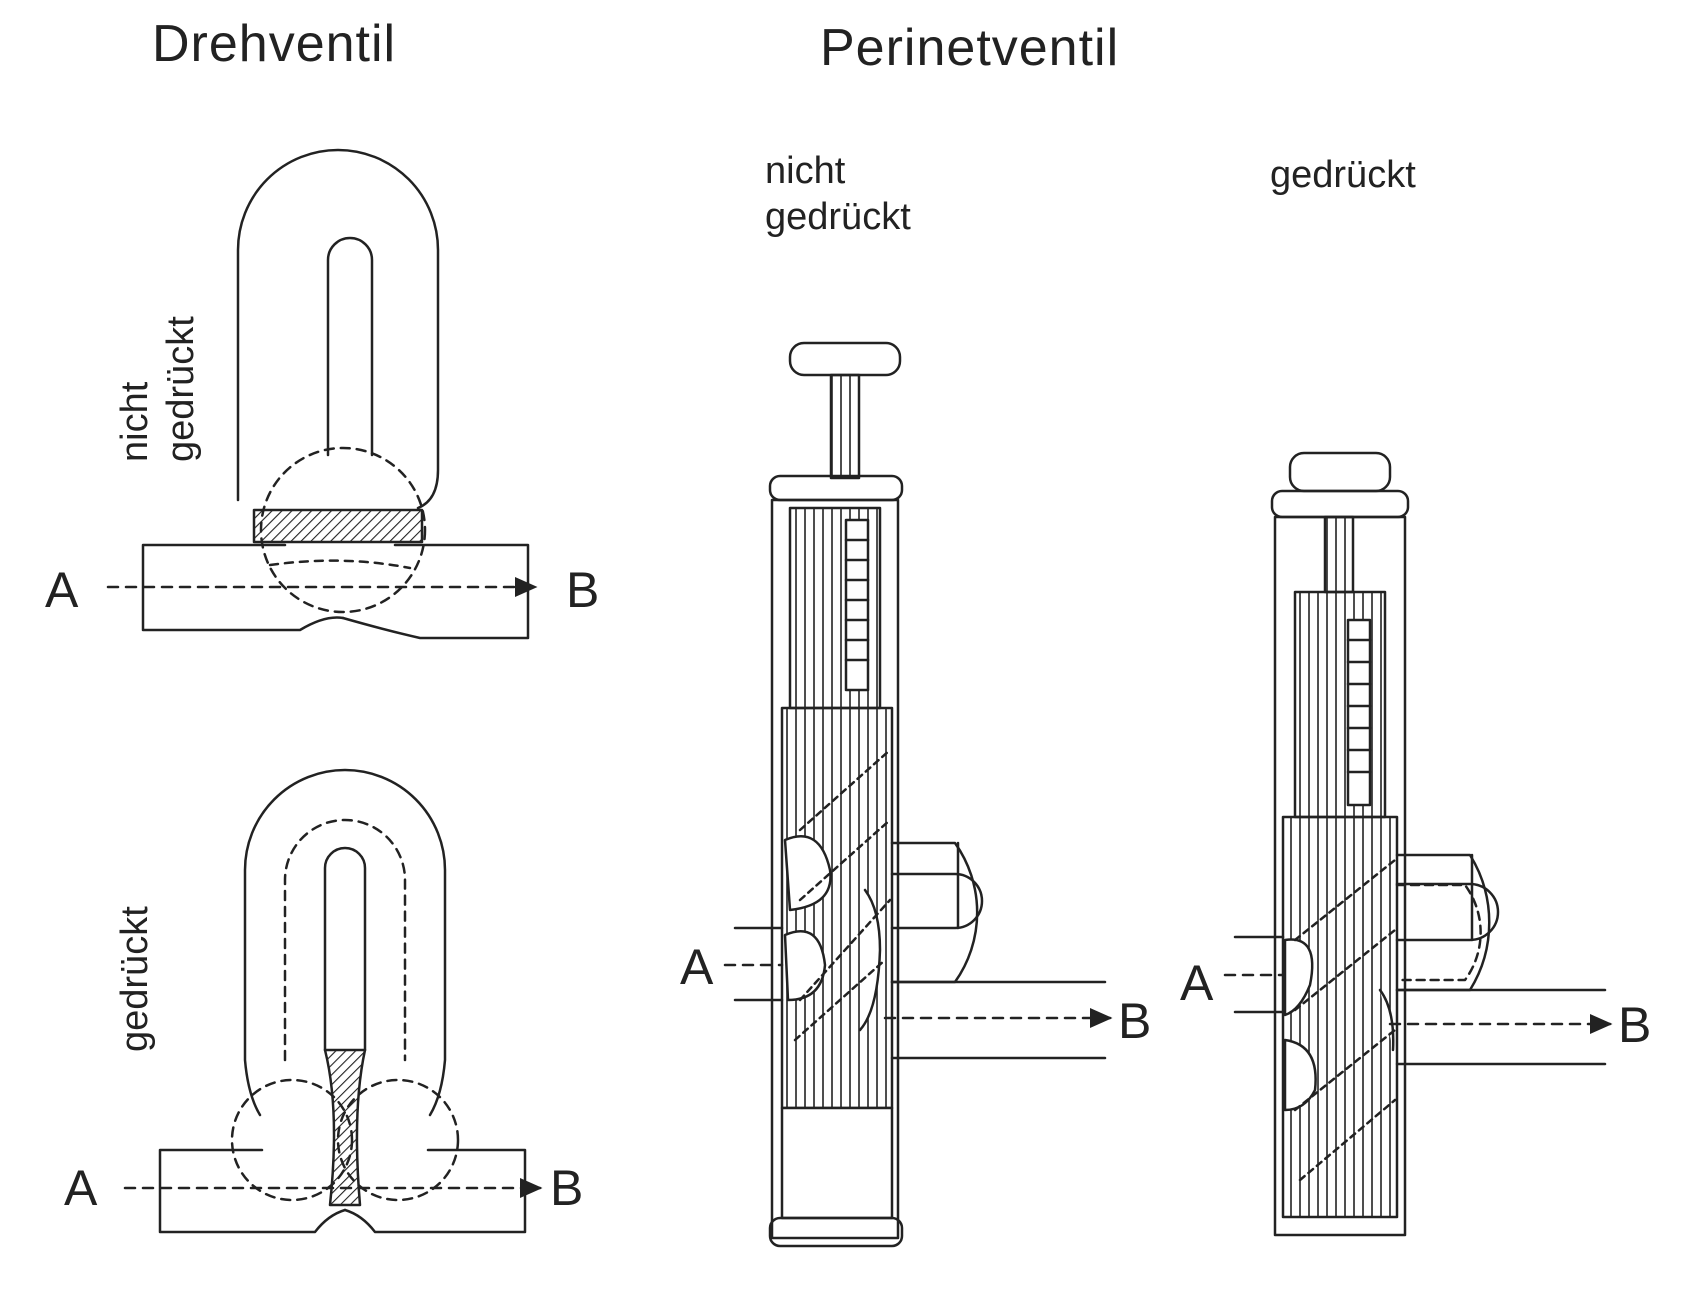 The image size is (1692, 1316). I want to click on piston-top-cap, so click(836, 488).